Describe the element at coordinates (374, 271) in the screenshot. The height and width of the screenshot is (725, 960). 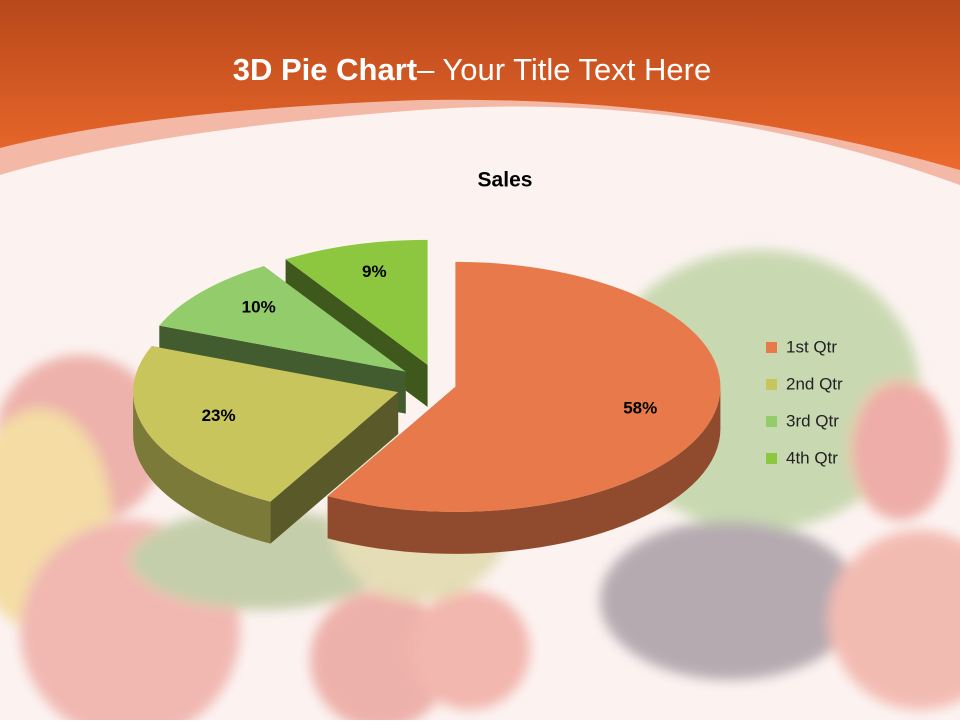
I see `data-label: 9%` at that location.